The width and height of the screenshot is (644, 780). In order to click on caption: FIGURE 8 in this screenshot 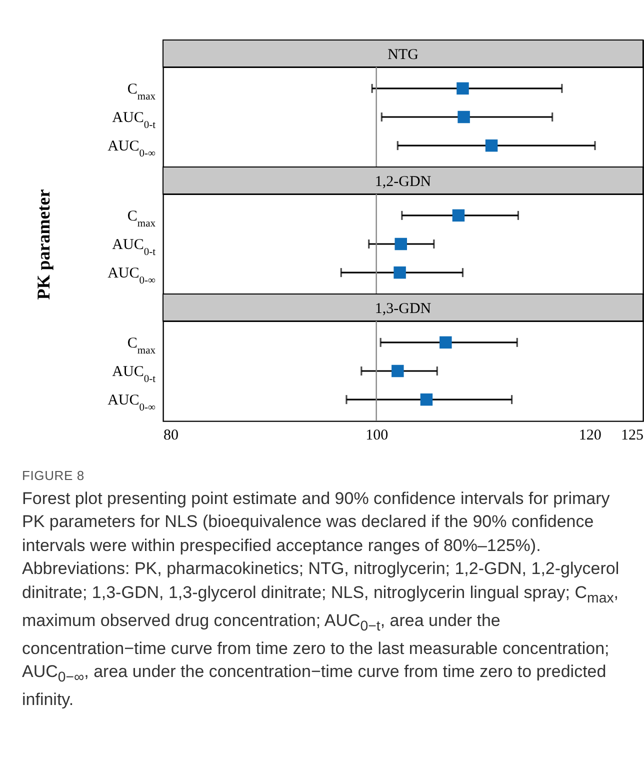, I will do `click(54, 475)`.